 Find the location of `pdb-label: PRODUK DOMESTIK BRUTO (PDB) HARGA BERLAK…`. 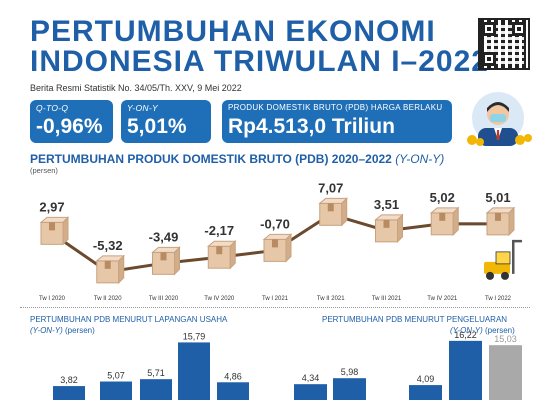

pdb-label: PRODUK DOMESTIK BRUTO (PDB) HARGA BERLAK… is located at coordinates (335, 107).